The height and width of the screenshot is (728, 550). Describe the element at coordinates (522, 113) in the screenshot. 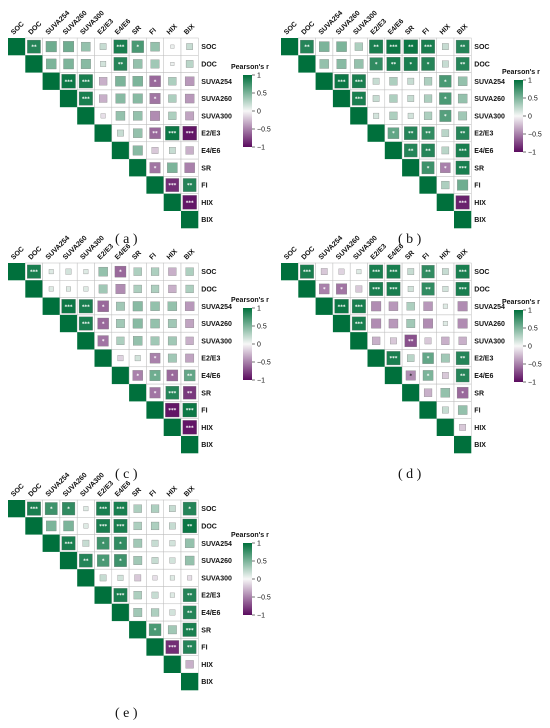

I see `colorbar: Pearson's r 1 0.5 0 −0.5 −1` at that location.